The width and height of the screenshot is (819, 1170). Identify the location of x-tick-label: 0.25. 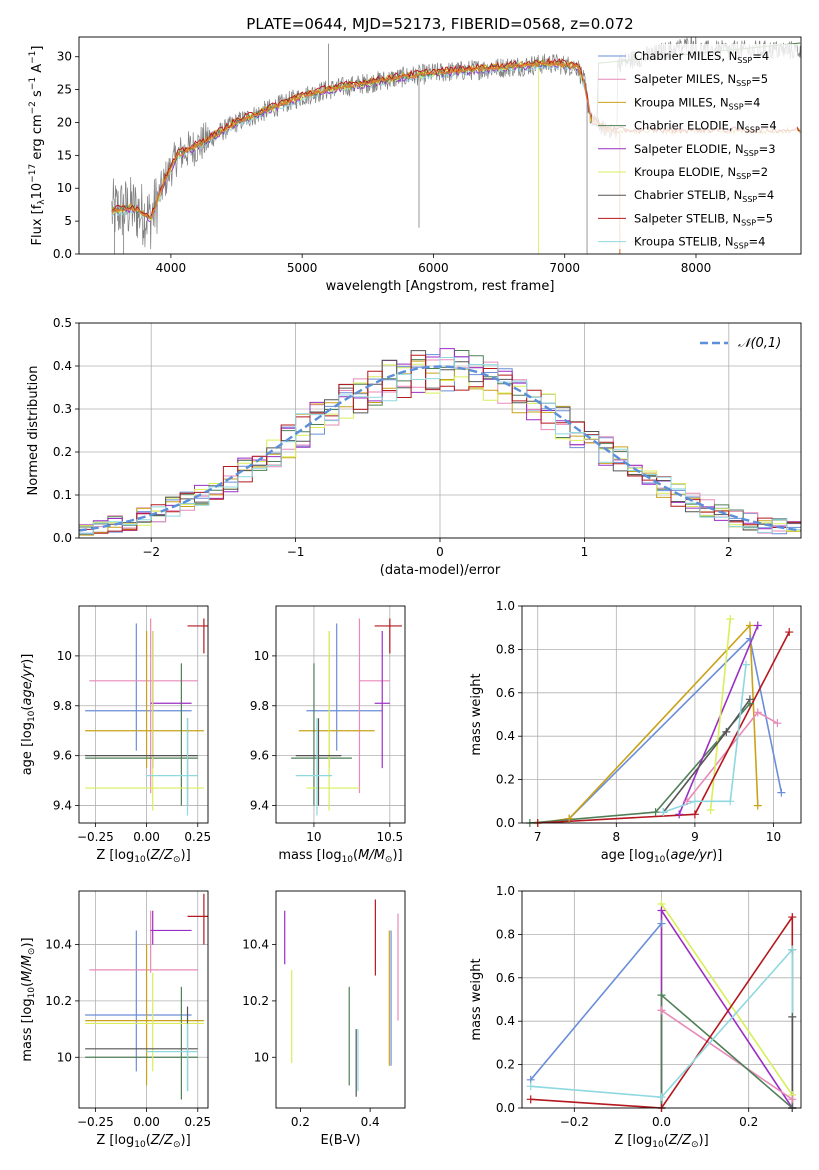
(197, 837).